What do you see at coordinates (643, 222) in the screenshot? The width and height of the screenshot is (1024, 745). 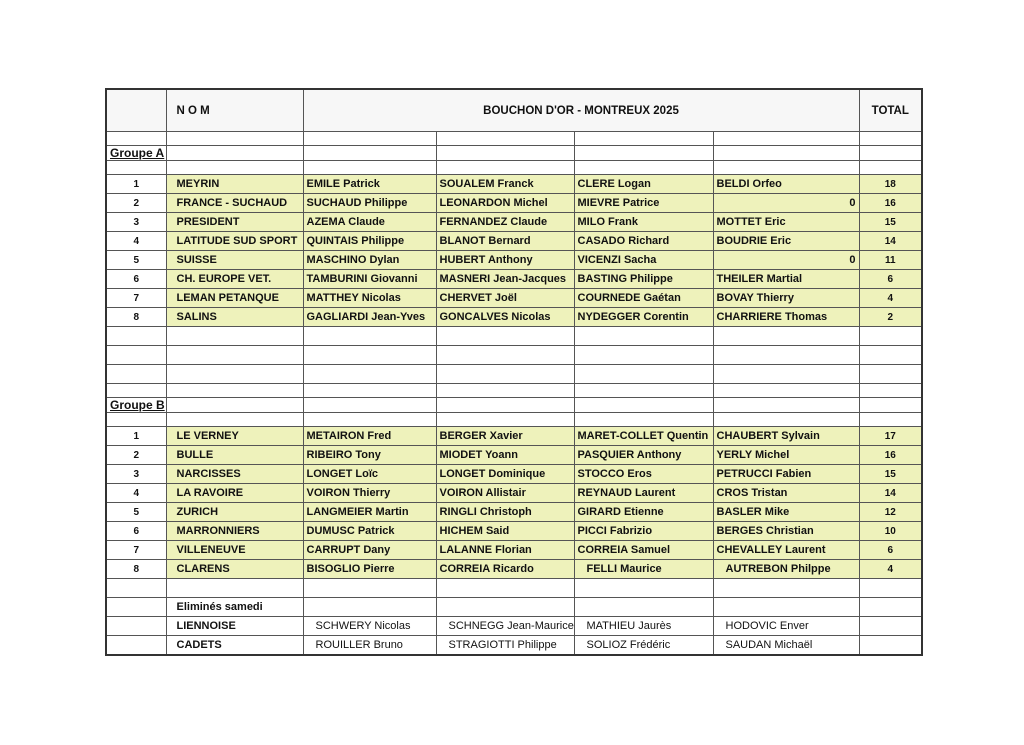 I see `player-name: MILO Frank` at bounding box center [643, 222].